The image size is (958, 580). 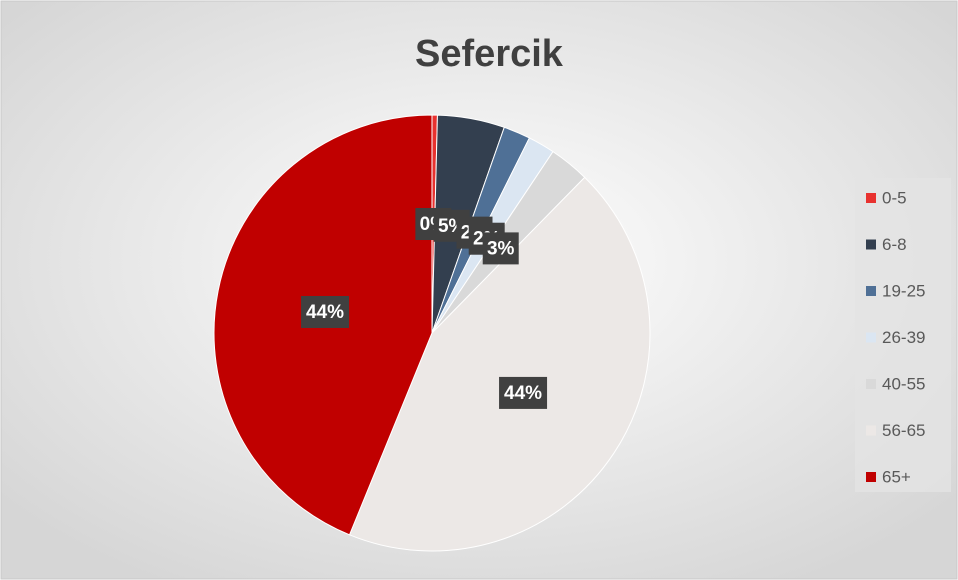 What do you see at coordinates (903, 290) in the screenshot?
I see `legend-label: 19-25` at bounding box center [903, 290].